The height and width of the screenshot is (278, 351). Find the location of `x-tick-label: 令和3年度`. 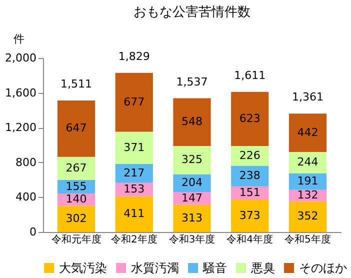

x-tick-label: 令和3年度 is located at coordinates (192, 240).